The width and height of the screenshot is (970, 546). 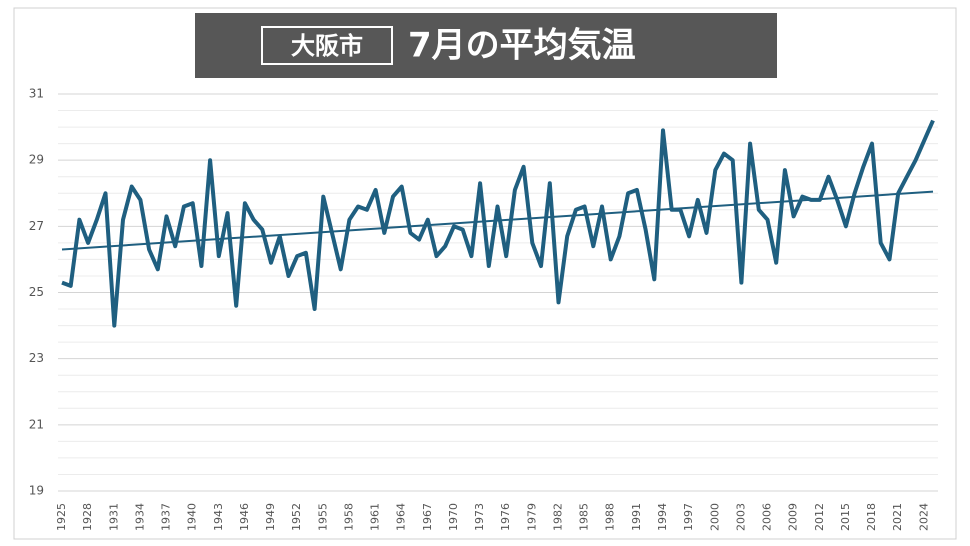 What do you see at coordinates (662, 517) in the screenshot?
I see `x-tick-label: 1994` at bounding box center [662, 517].